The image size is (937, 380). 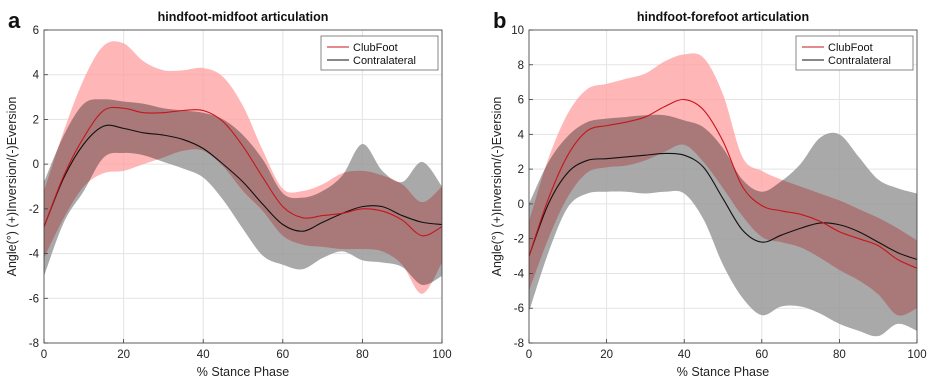 What do you see at coordinates (14, 20) in the screenshot?
I see `panel-letter: a` at bounding box center [14, 20].